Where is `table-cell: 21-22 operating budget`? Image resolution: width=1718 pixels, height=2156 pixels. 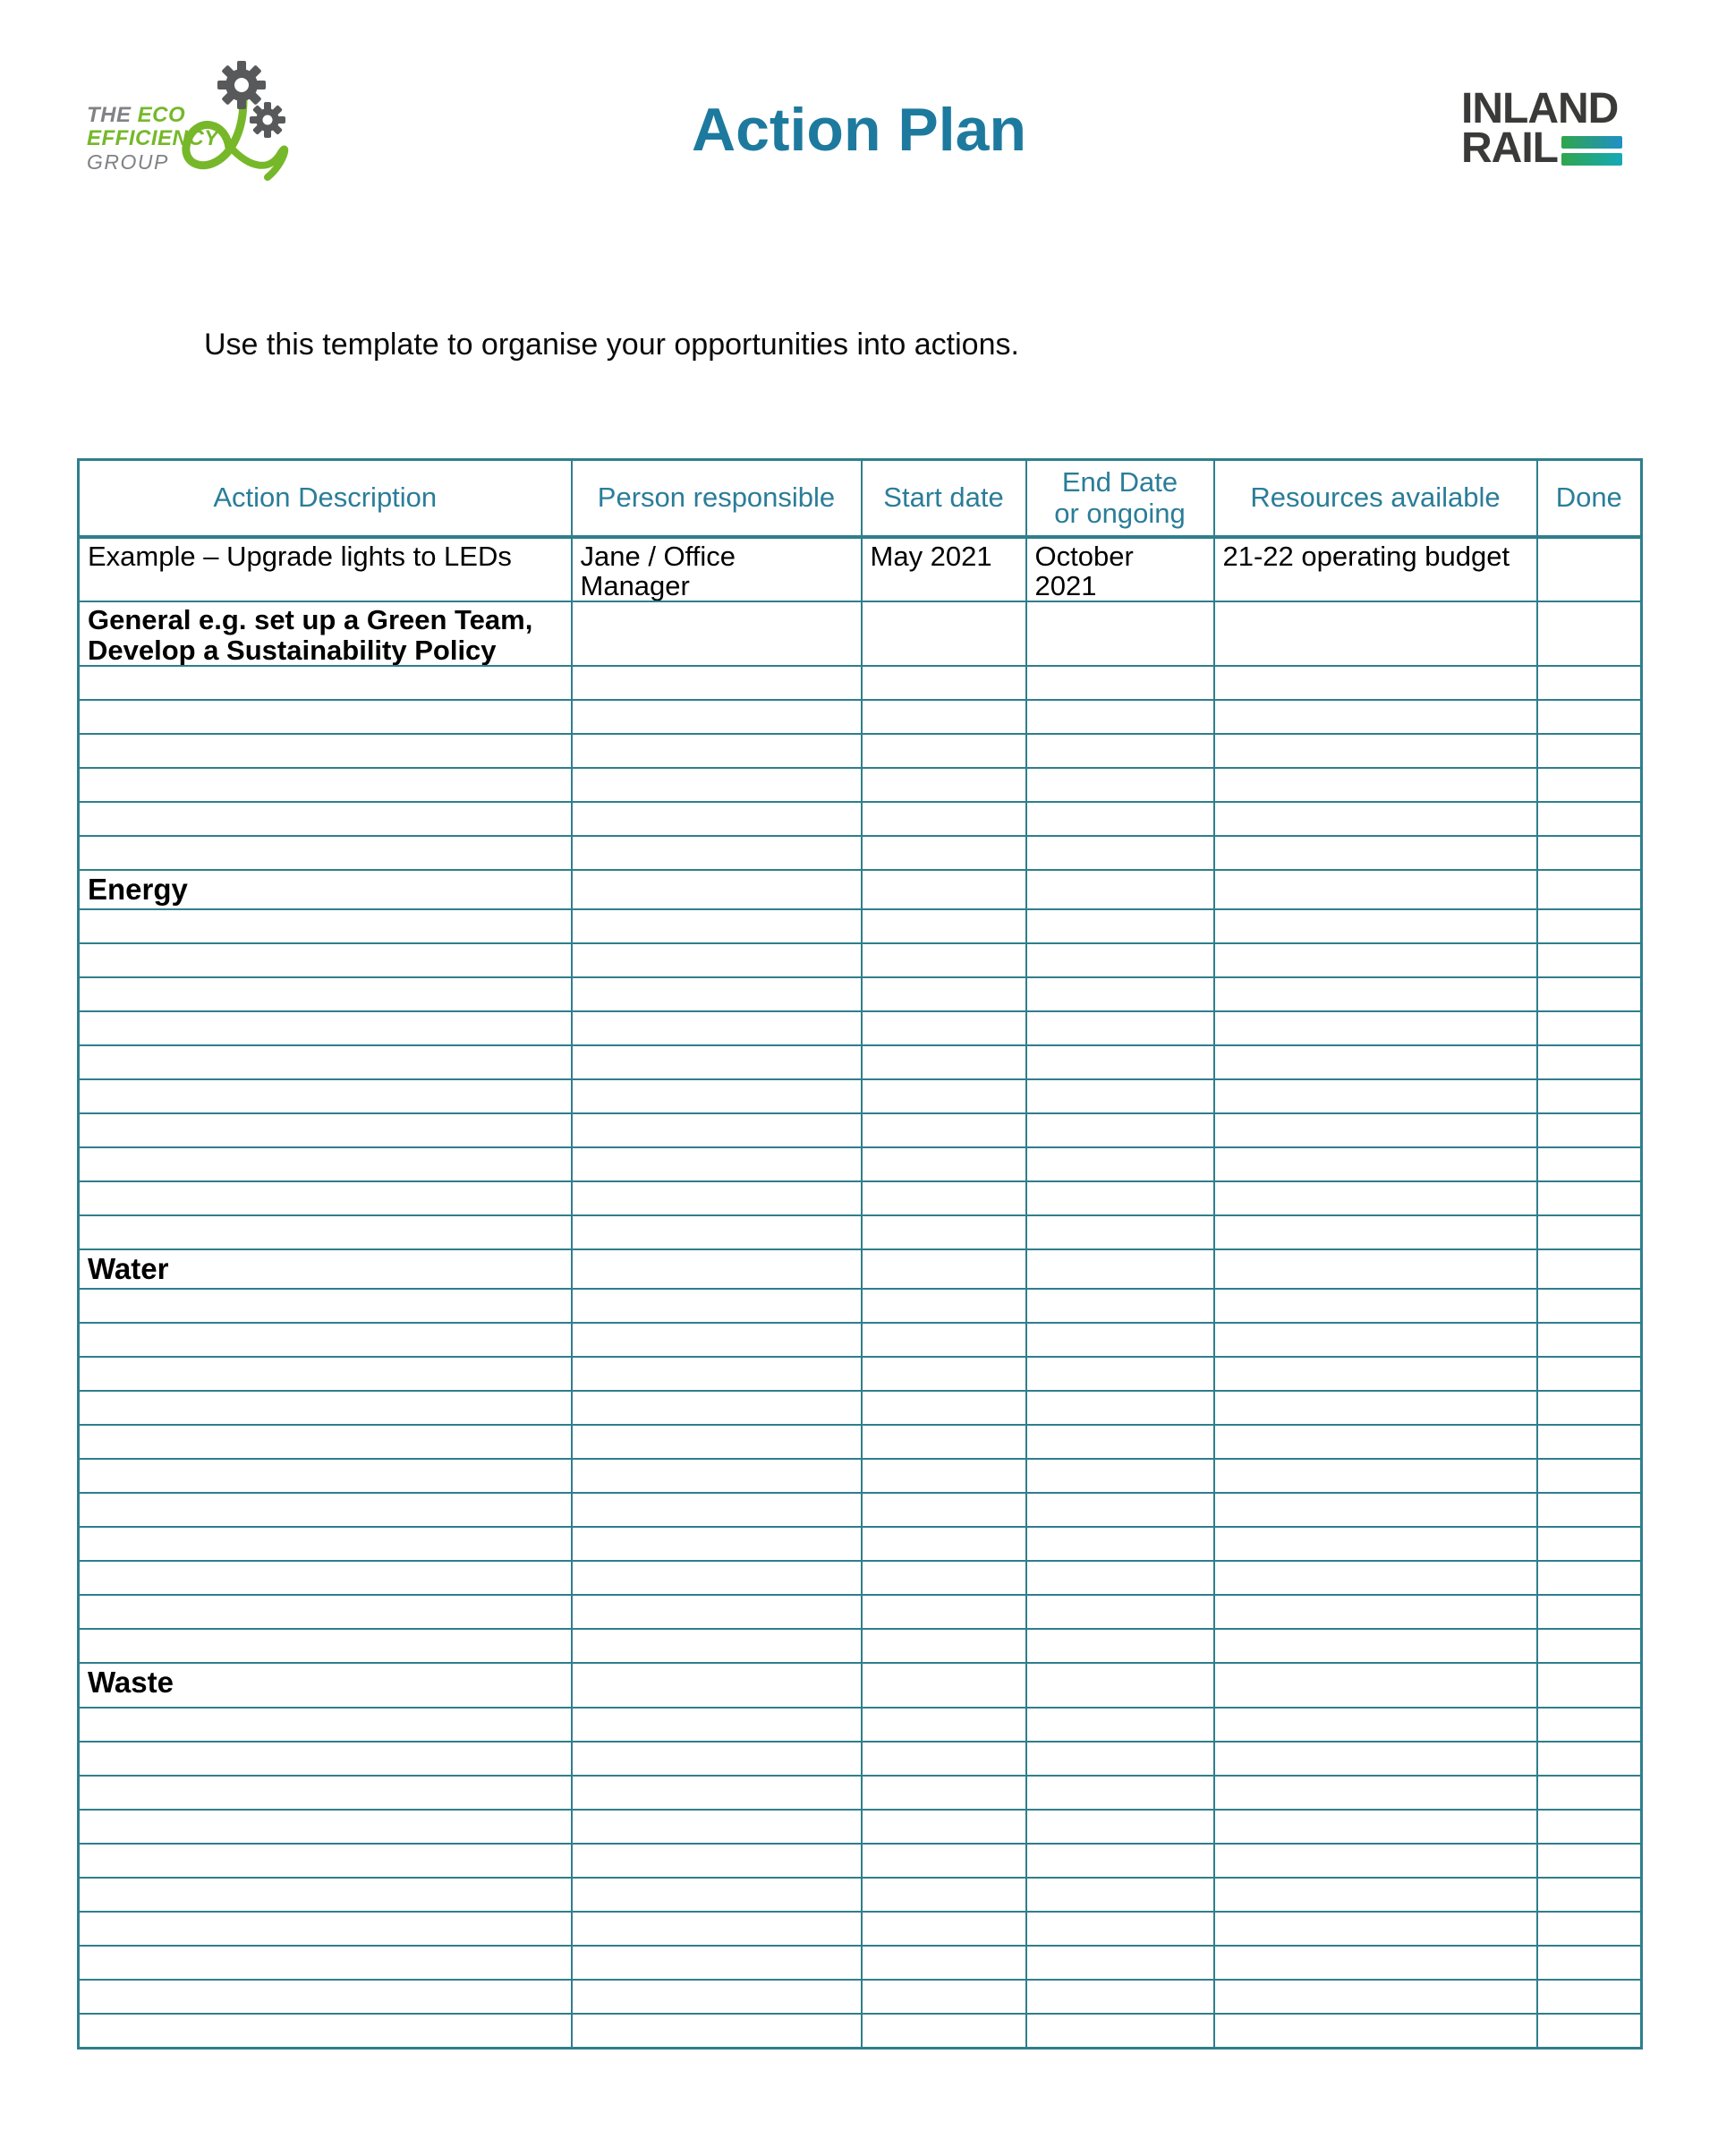 table-cell: 21-22 operating budget is located at coordinates (1375, 569).